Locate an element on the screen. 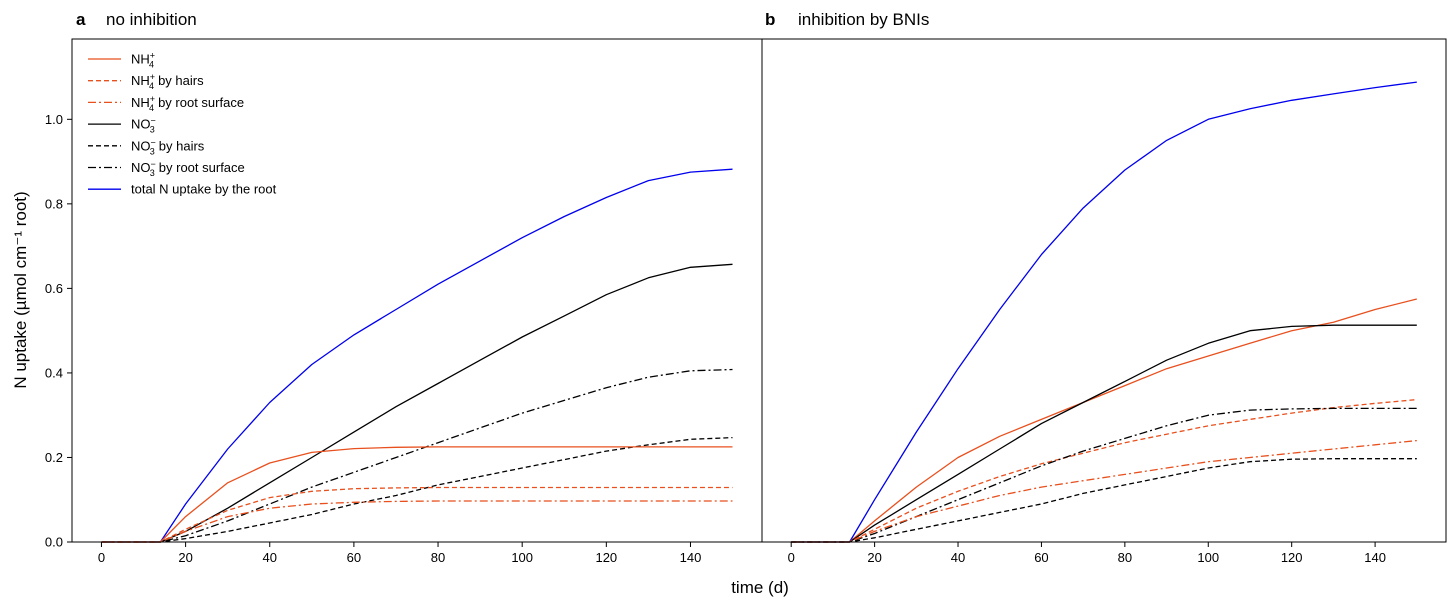 The height and width of the screenshot is (601, 1453). y-axis-label: N uptake (µmol cm⁻¹ root) is located at coordinates (20, 289).